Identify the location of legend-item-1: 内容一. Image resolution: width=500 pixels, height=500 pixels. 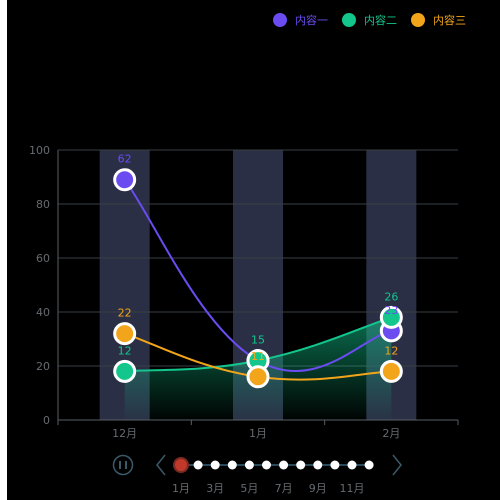
(300, 20).